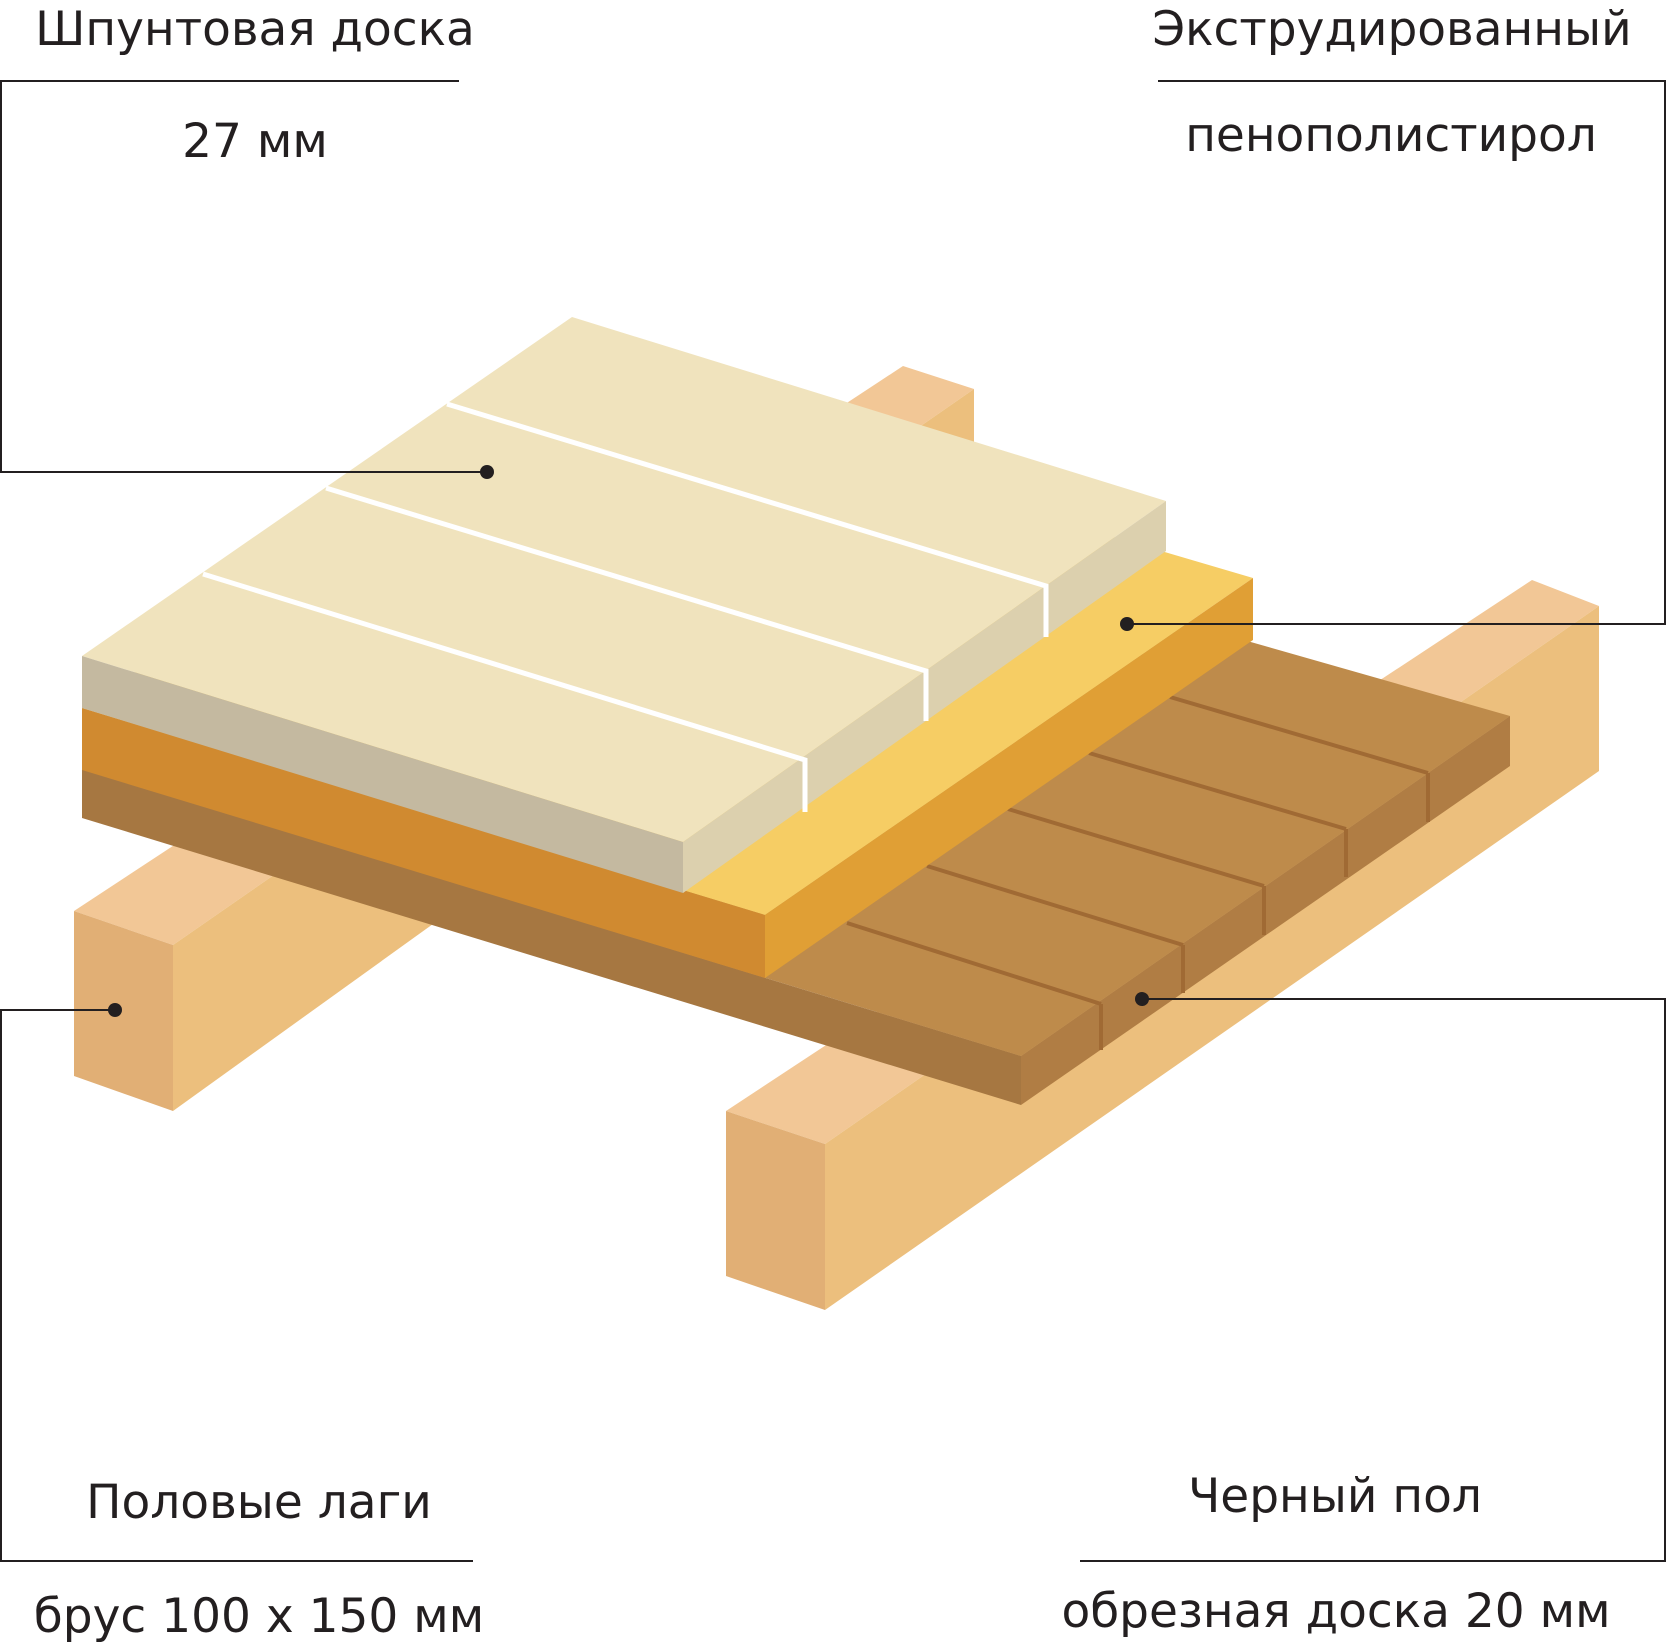 The width and height of the screenshot is (1667, 1645). I want to click on foam-front, so click(423, 843).